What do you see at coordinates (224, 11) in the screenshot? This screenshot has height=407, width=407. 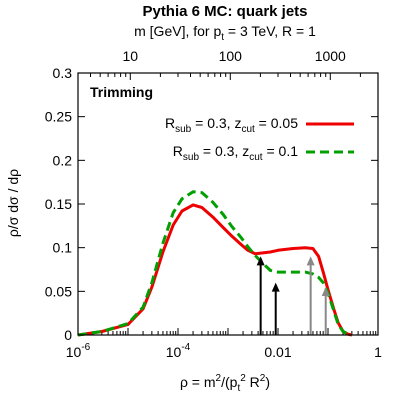 I see `chart-title: Pythia 6 MC: quark jets` at bounding box center [224, 11].